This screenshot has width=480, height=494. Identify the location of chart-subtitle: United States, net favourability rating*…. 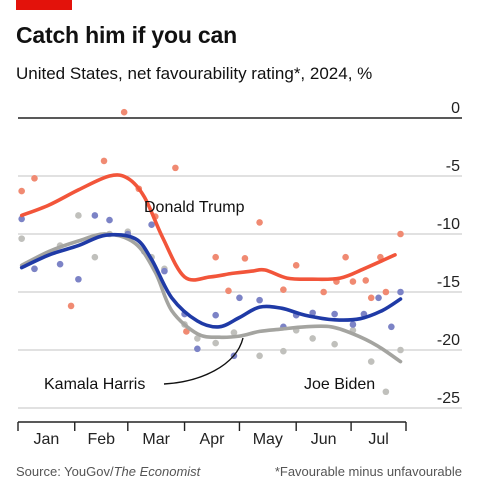
(194, 73).